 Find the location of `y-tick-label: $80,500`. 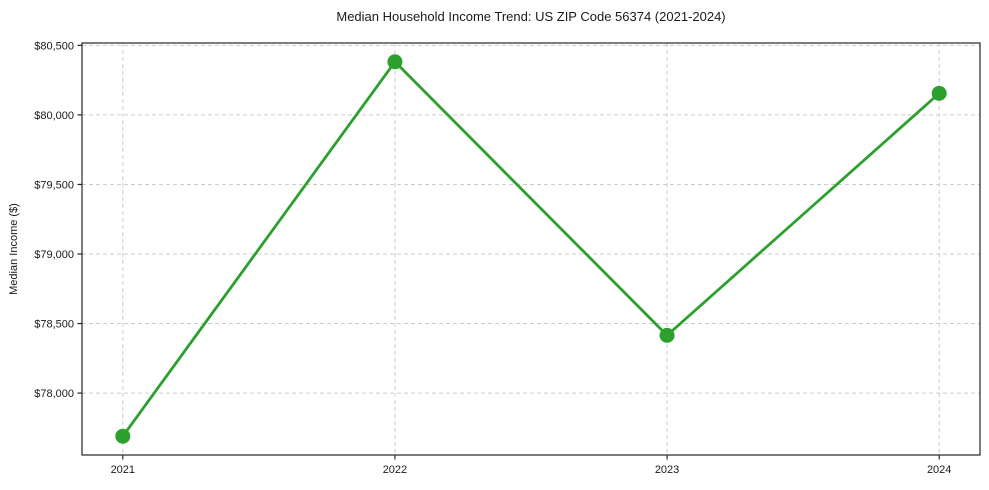

y-tick-label: $80,500 is located at coordinates (54, 46).